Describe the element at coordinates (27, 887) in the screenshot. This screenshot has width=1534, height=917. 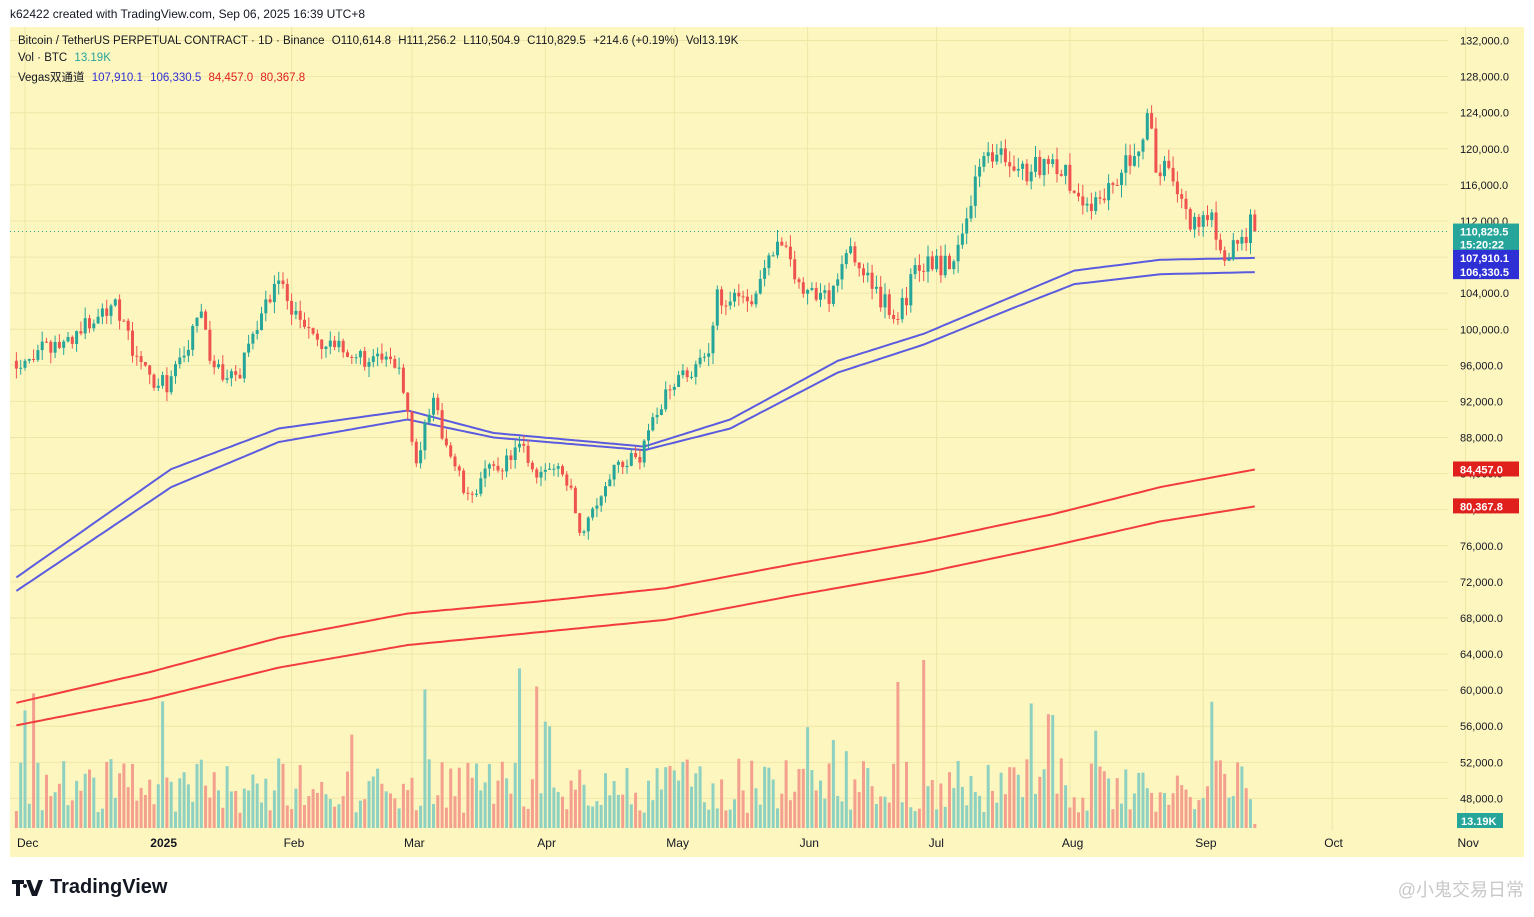
I see `tradingview-logo-icon` at that location.